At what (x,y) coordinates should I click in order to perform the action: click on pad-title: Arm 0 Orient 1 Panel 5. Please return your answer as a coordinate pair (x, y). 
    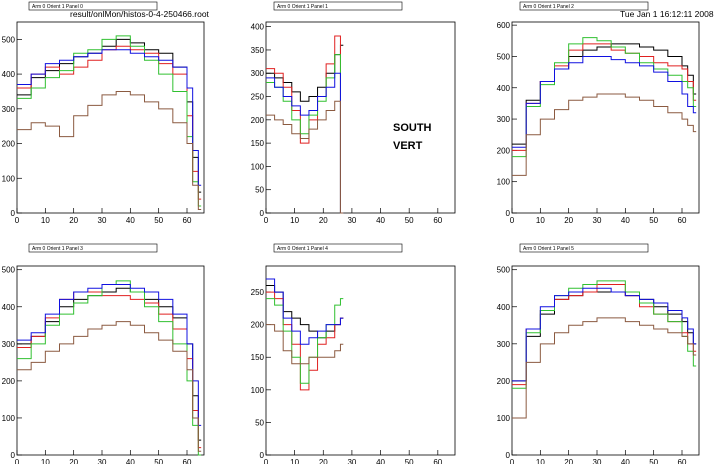
    Looking at the image, I should click on (548, 249).